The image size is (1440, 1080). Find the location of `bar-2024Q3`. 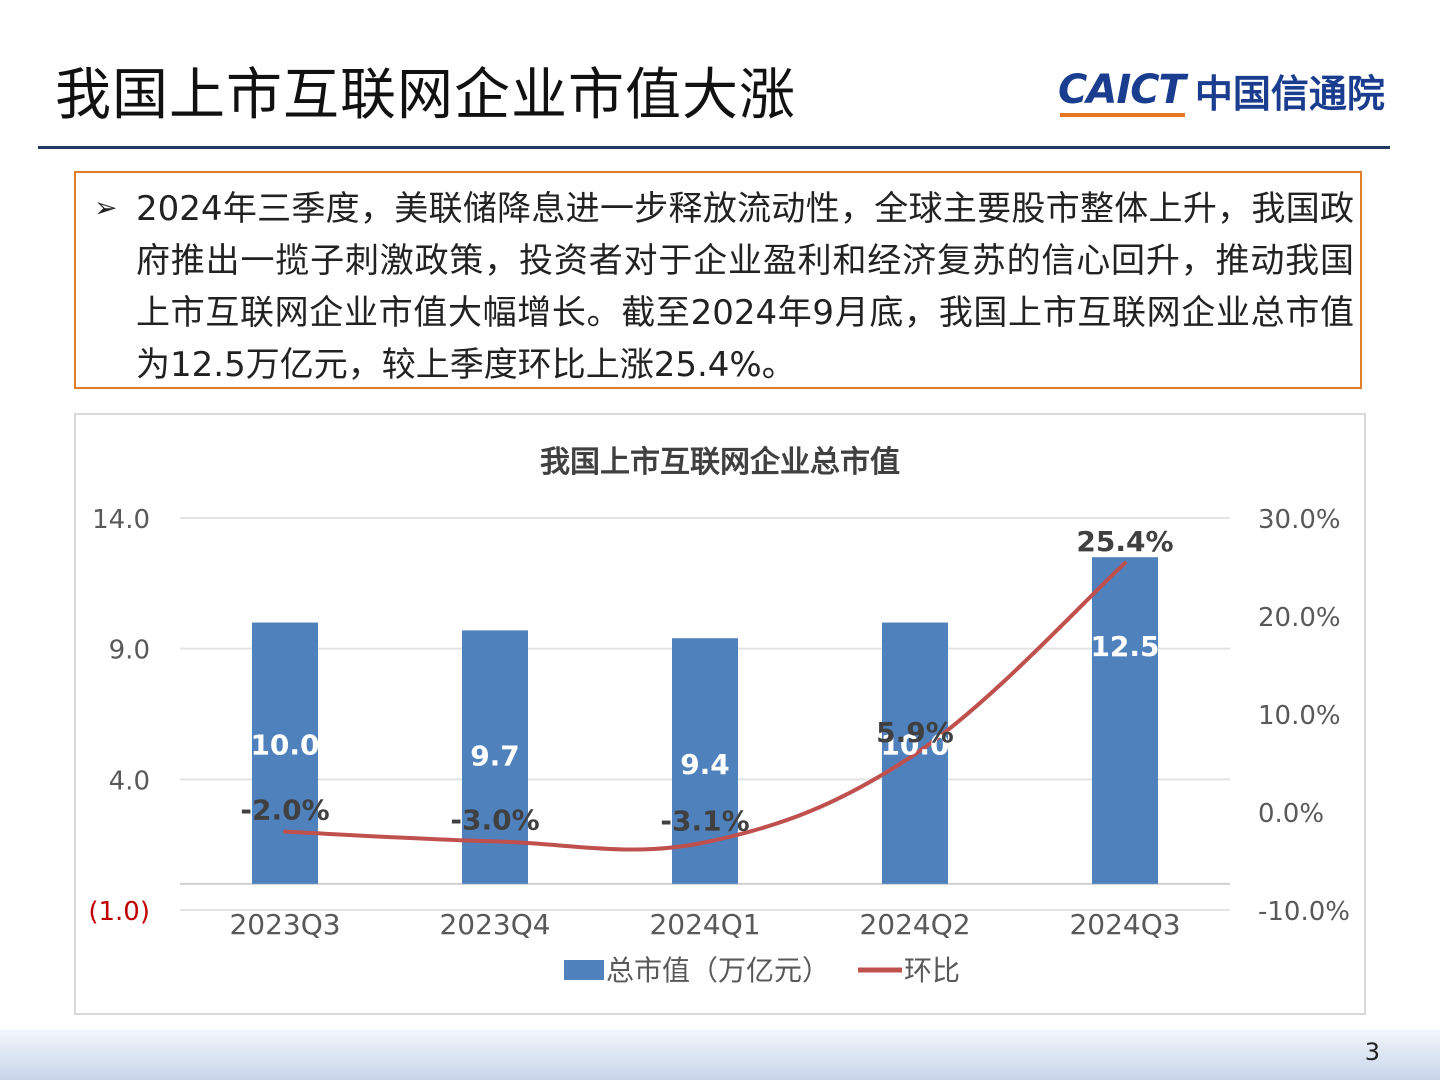

bar-2024Q3 is located at coordinates (1125, 720).